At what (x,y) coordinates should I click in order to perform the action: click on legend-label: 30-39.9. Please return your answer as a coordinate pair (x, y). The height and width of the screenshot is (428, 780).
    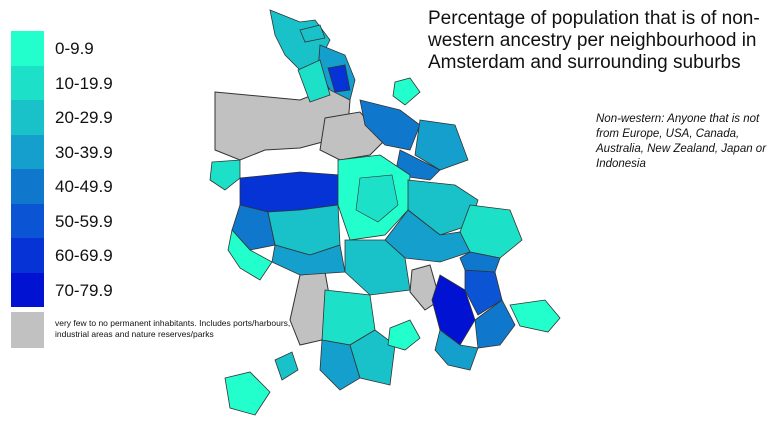
    Looking at the image, I should click on (84, 152).